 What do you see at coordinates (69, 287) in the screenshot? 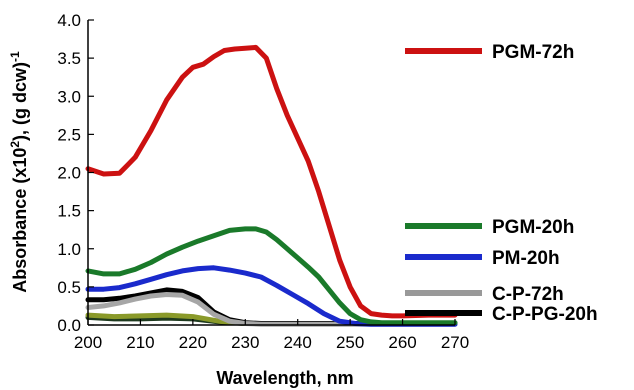
I see `y-tick-label: 0.5` at bounding box center [69, 287].